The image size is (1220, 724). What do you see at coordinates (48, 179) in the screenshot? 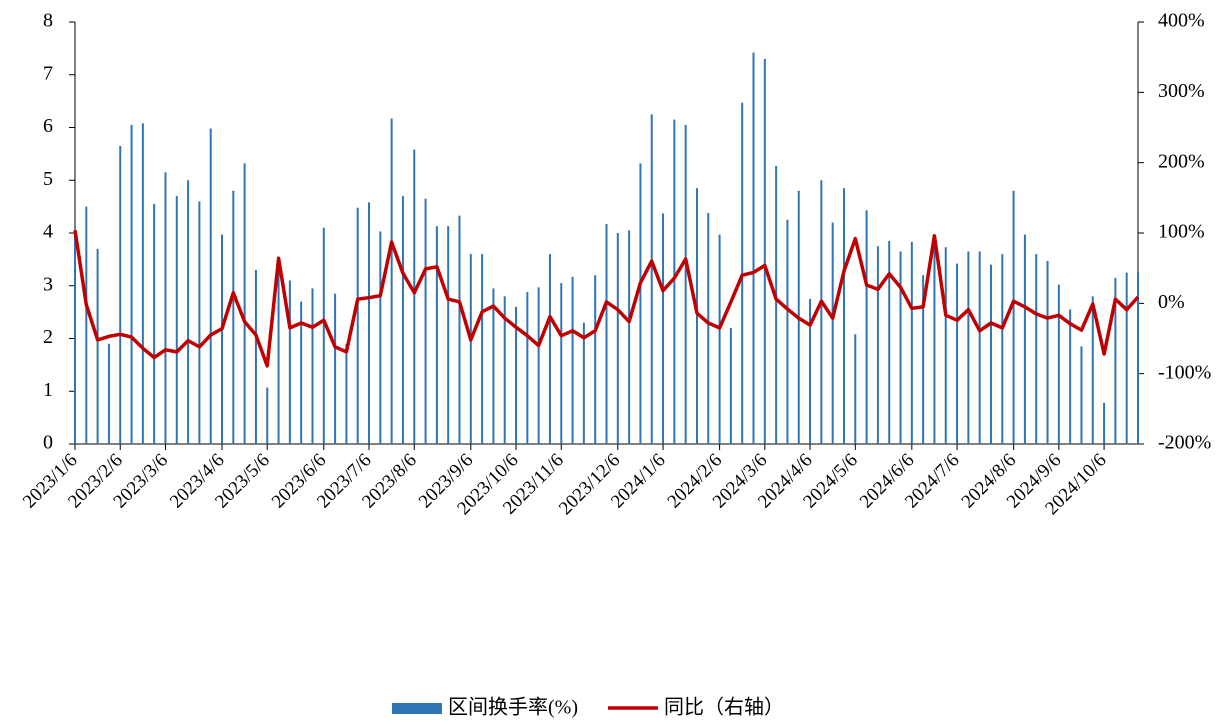
I see `y-tick-label: 5` at bounding box center [48, 179].